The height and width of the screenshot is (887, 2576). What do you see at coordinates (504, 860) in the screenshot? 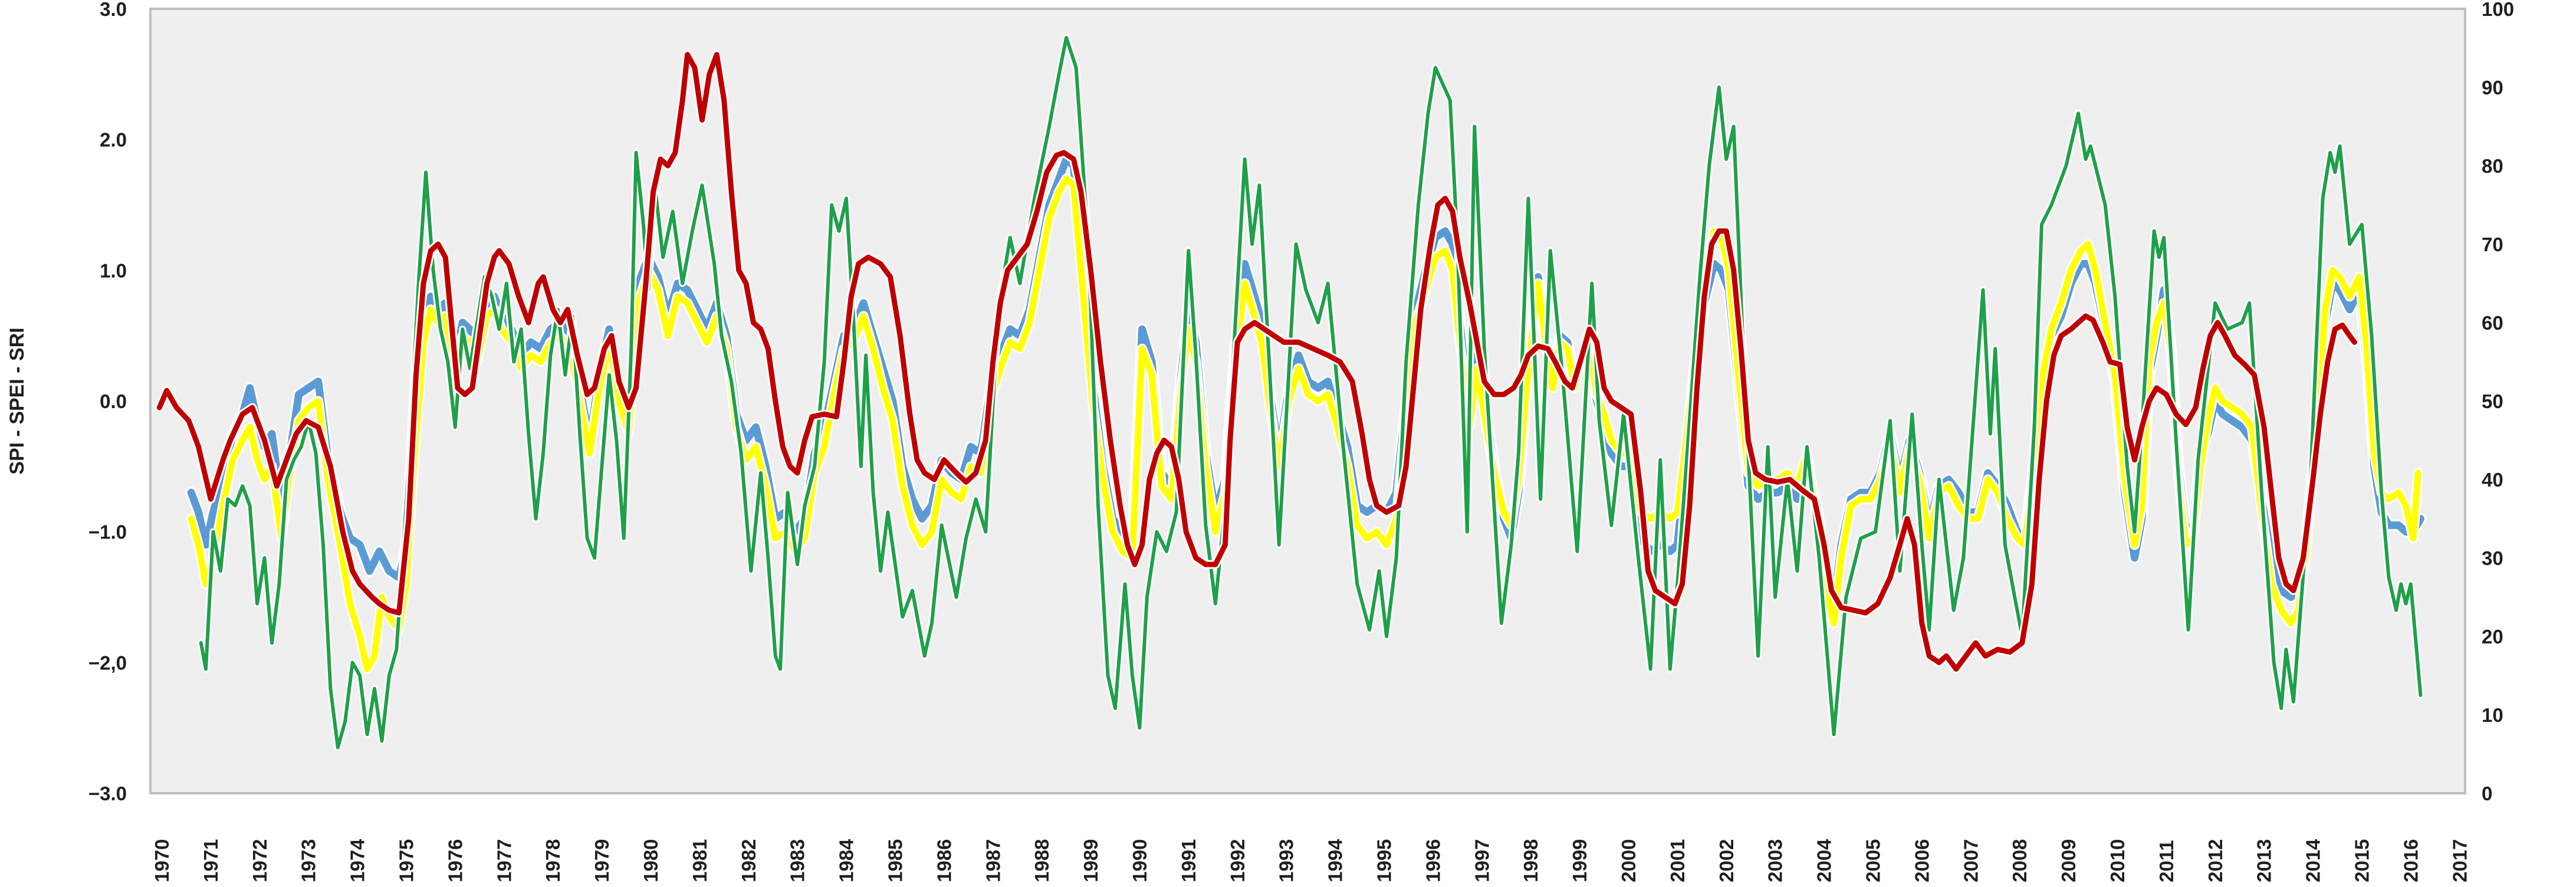
I see `x-tick-label: 1977` at bounding box center [504, 860].